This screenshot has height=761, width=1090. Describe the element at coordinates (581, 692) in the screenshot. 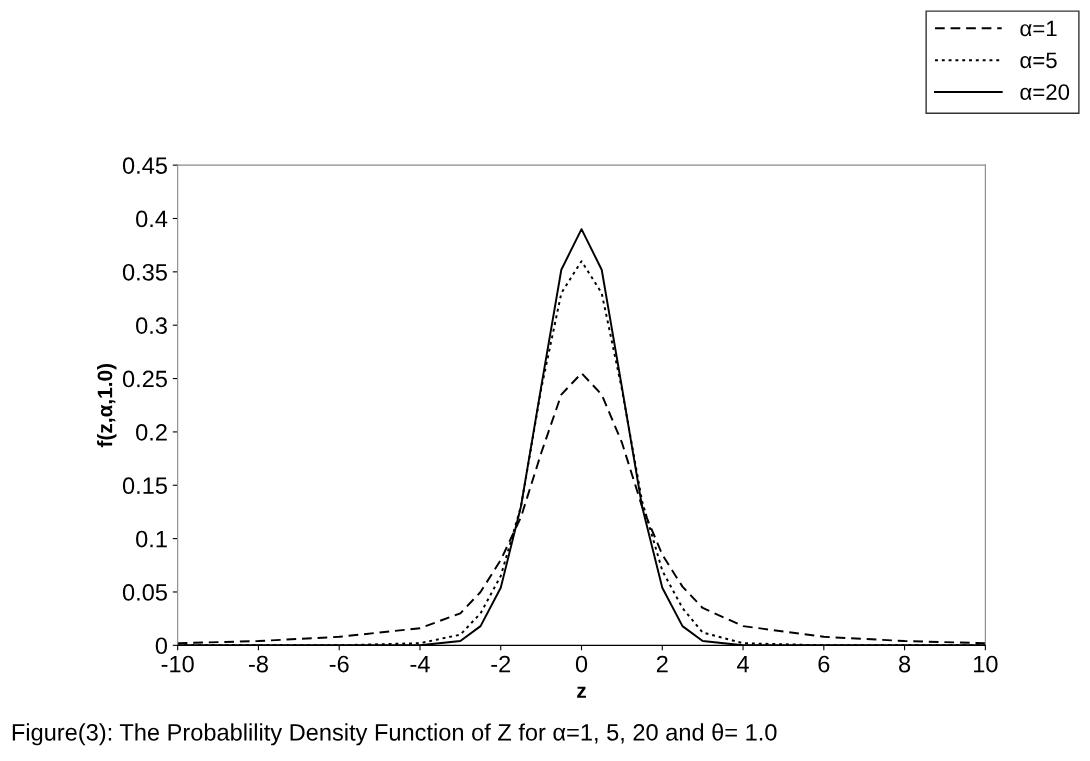

I see `x-axis-title: z` at that location.